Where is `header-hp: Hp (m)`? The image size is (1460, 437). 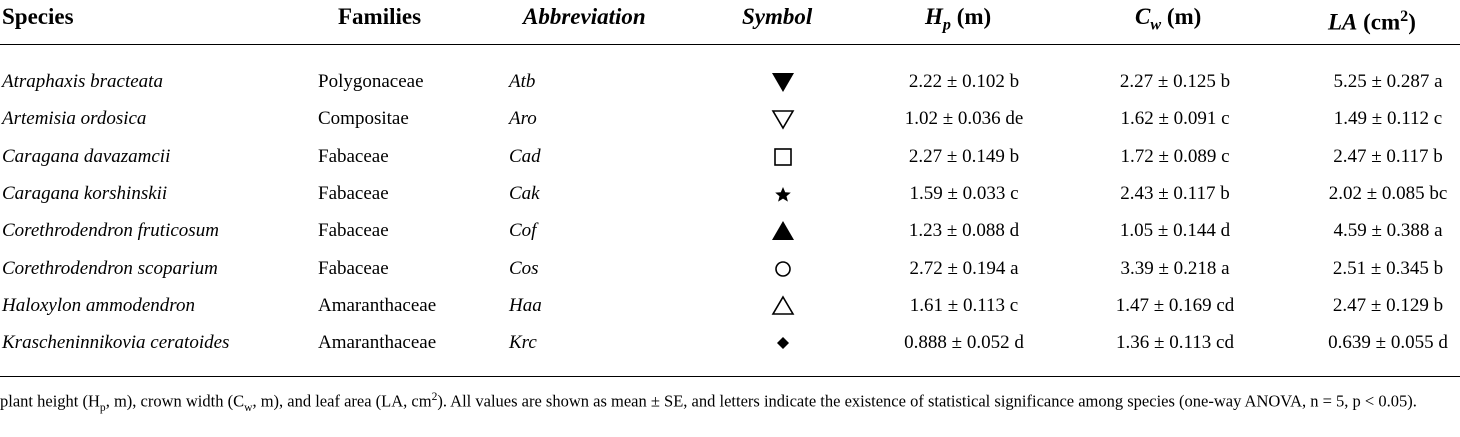 header-hp: Hp (m) is located at coordinates (958, 19).